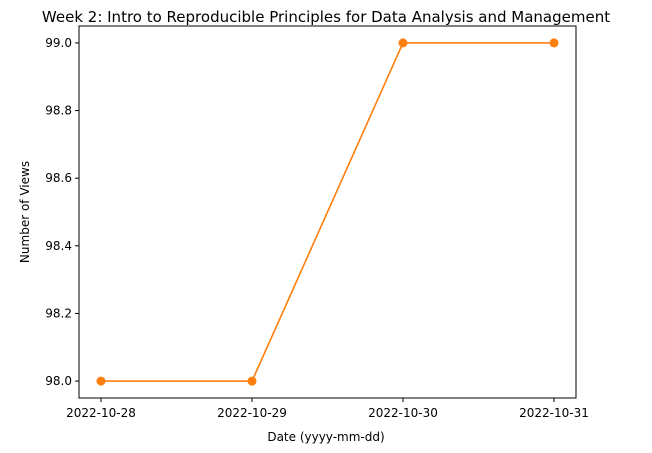  What do you see at coordinates (62, 212) in the screenshot?
I see `y-axis: 98.0 98.2 98.4 98.6 98.8 99.0` at bounding box center [62, 212].